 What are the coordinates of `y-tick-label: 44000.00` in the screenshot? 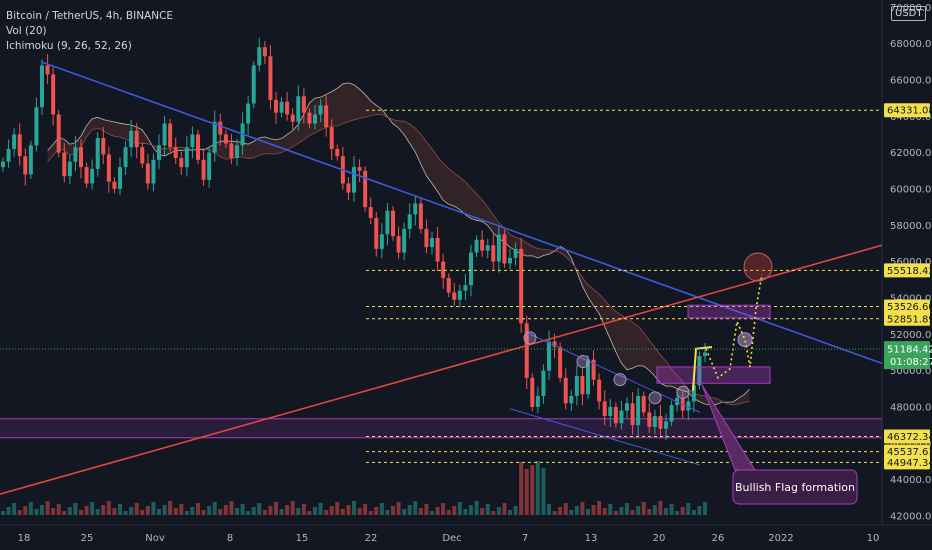 It's located at (911, 480).